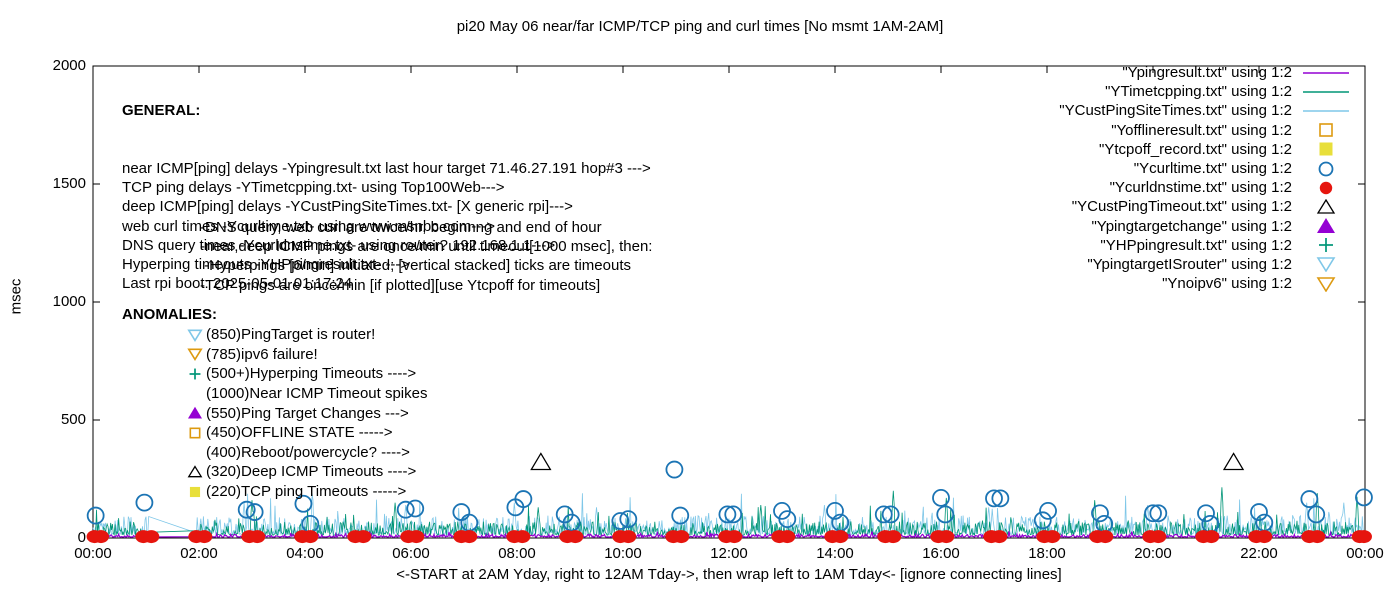  What do you see at coordinates (1207, 73) in the screenshot?
I see `legend-label: "Ypingresult.txt" using 1:2` at bounding box center [1207, 73].